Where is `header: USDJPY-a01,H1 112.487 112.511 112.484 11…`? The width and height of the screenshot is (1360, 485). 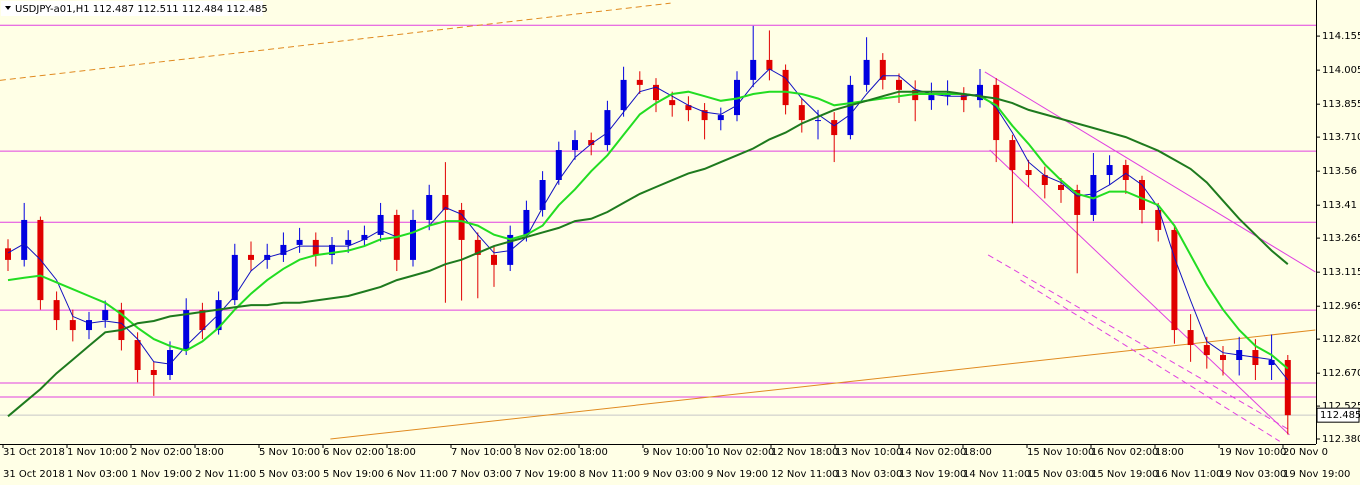
header: USDJPY-a01,H1 112.487 112.511 112.484 11… is located at coordinates (141, 9).